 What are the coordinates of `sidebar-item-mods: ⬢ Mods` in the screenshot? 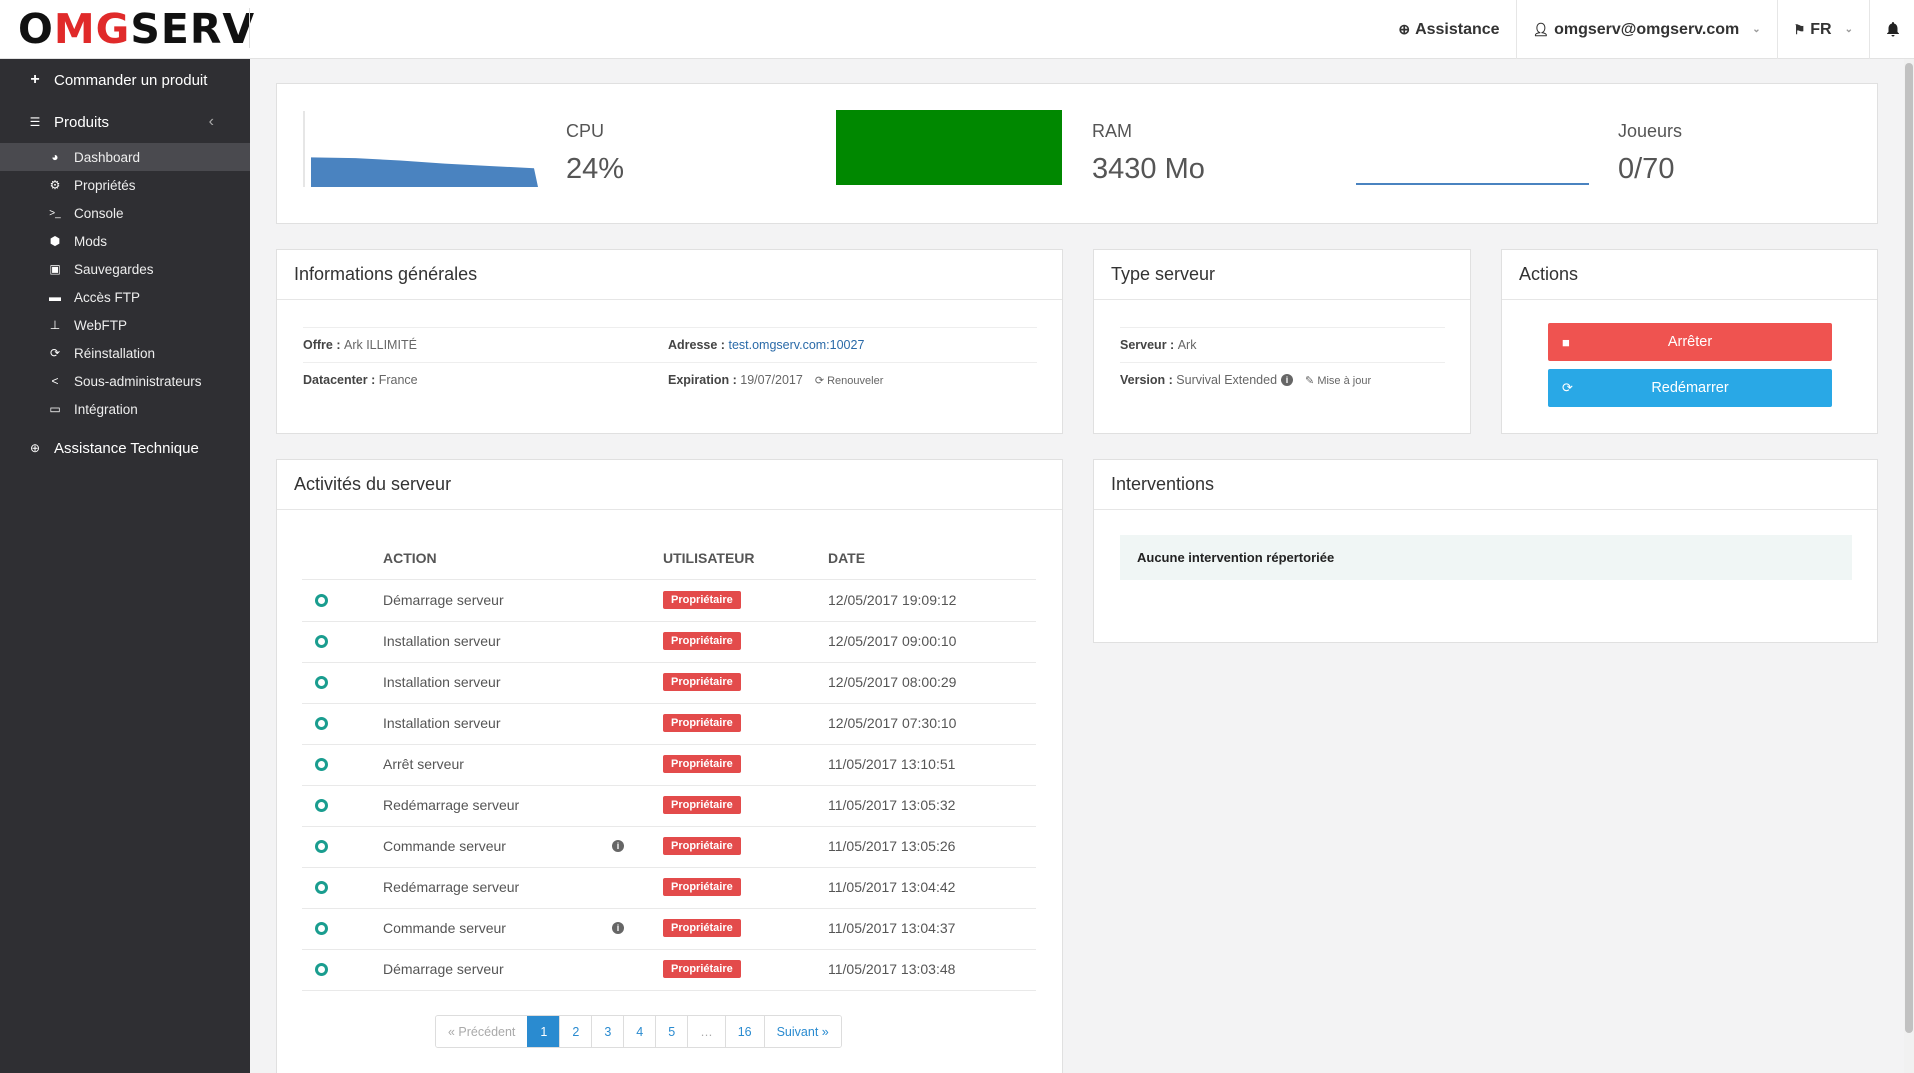 It's located at (125, 241).